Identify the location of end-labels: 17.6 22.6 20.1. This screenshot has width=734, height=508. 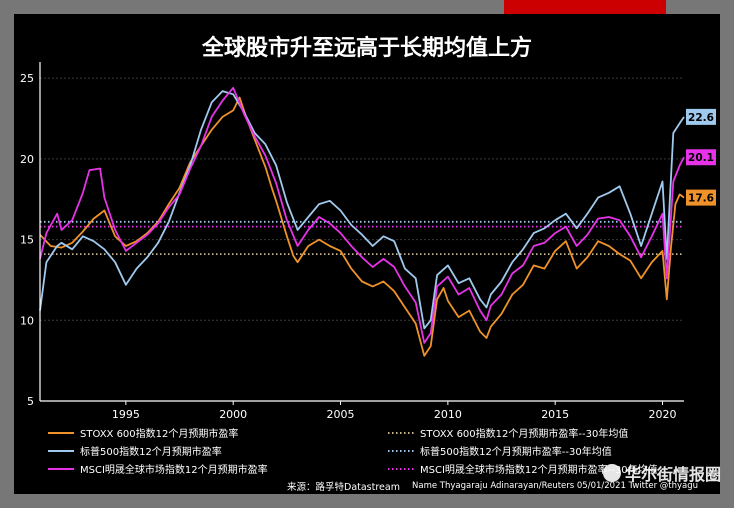
(701, 157).